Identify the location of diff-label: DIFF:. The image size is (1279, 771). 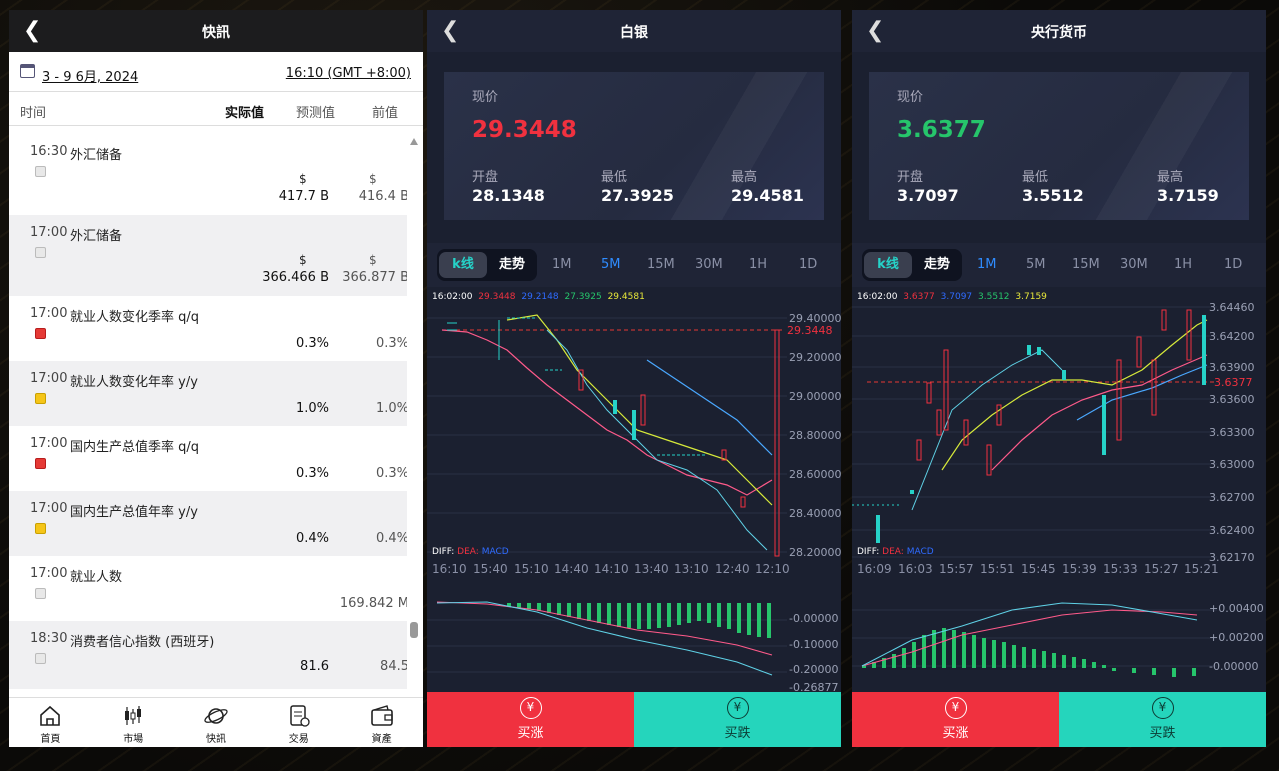
(443, 552).